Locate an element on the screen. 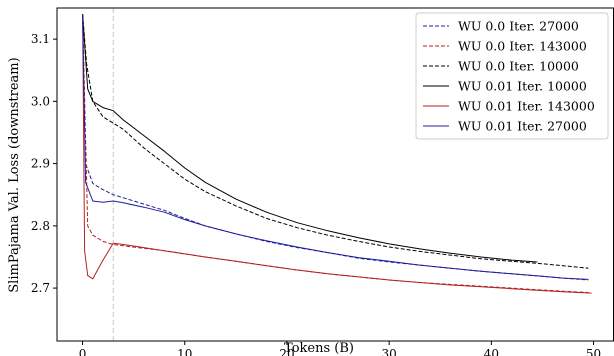 Image resolution: width=614 pixels, height=356 pixels. x-tick-label: 50 is located at coordinates (593, 351).